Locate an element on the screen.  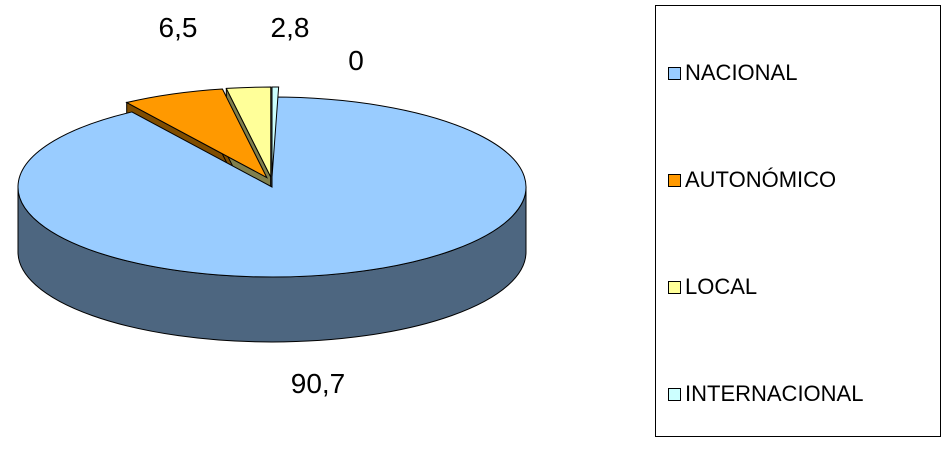
data-label-local: 2,8 is located at coordinates (290, 27).